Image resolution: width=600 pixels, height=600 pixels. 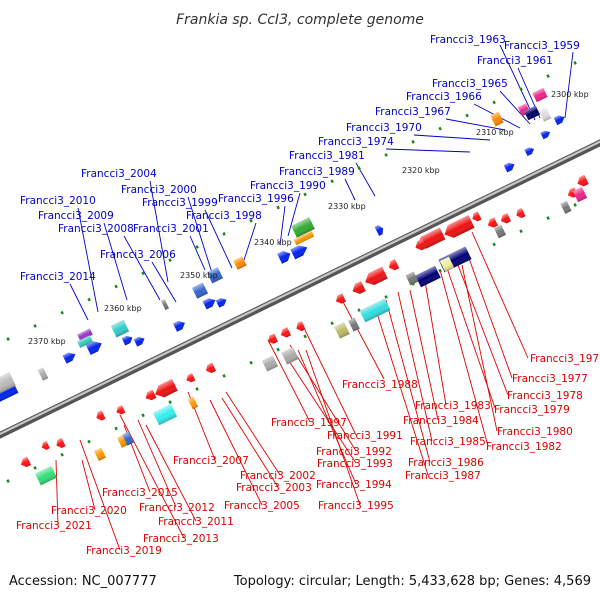 I want to click on gene-label: Francci3_2013, so click(x=181, y=539).